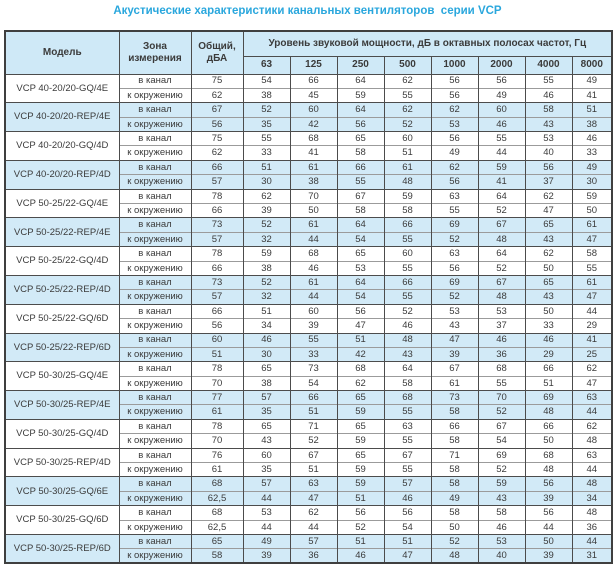 The height and width of the screenshot is (570, 615). Describe the element at coordinates (548, 412) in the screenshot. I see `band-value-cell-4000: 48` at that location.